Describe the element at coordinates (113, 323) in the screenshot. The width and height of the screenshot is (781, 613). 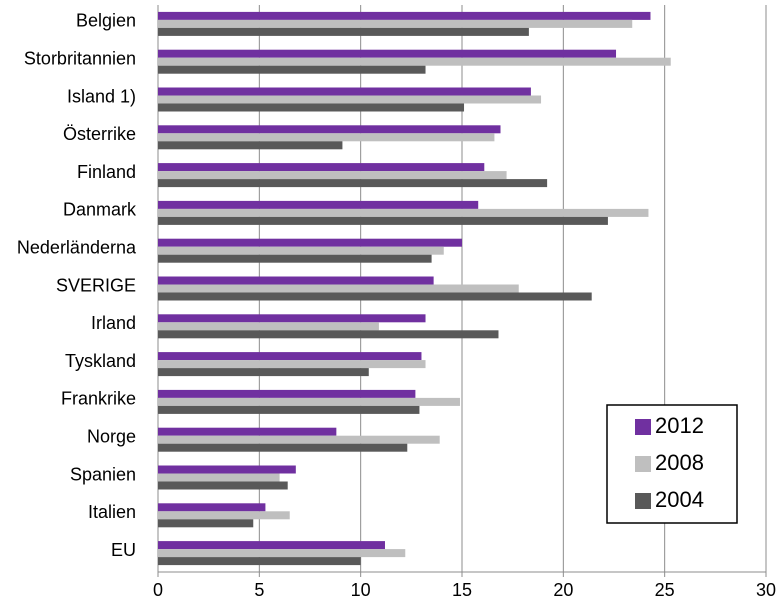
I see `y-tick-label: Irland` at that location.